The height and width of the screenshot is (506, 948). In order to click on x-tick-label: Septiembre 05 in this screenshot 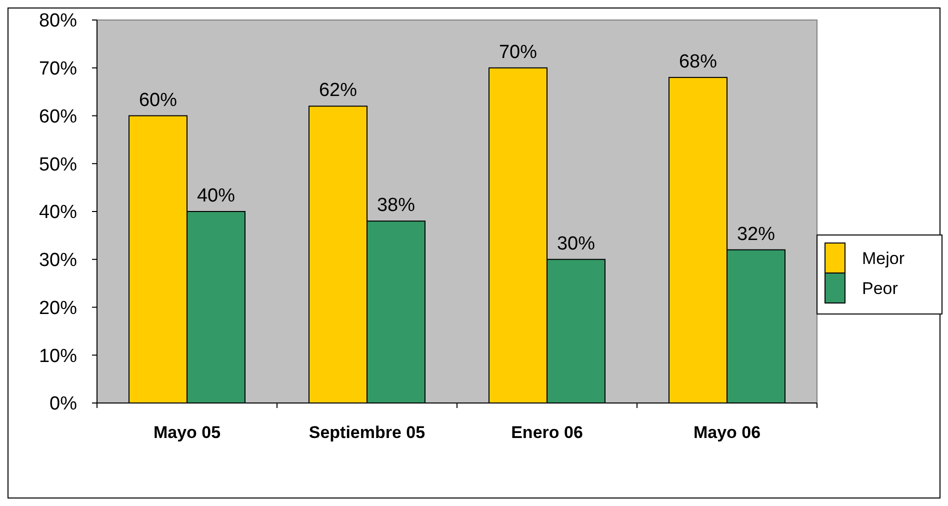, I will do `click(367, 432)`.